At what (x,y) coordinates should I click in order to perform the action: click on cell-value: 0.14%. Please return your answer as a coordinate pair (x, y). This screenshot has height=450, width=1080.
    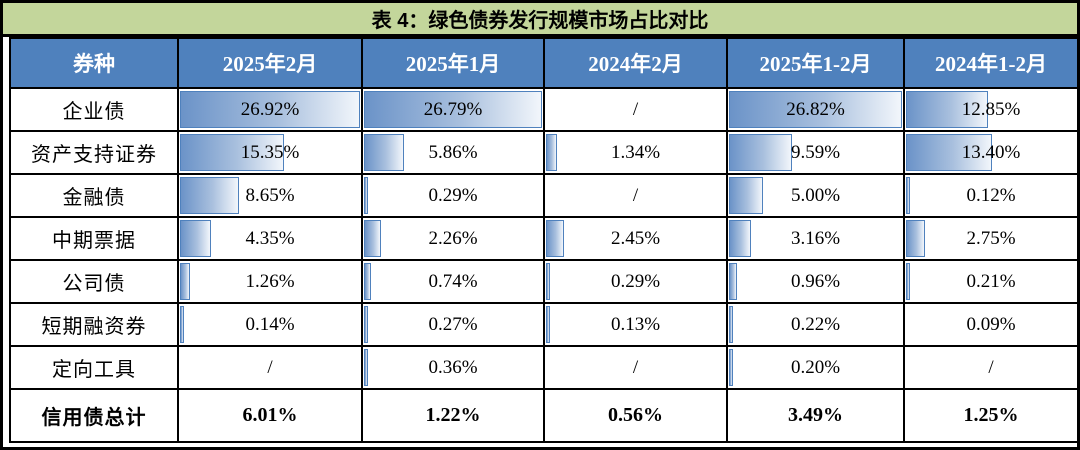
    Looking at the image, I should click on (270, 324).